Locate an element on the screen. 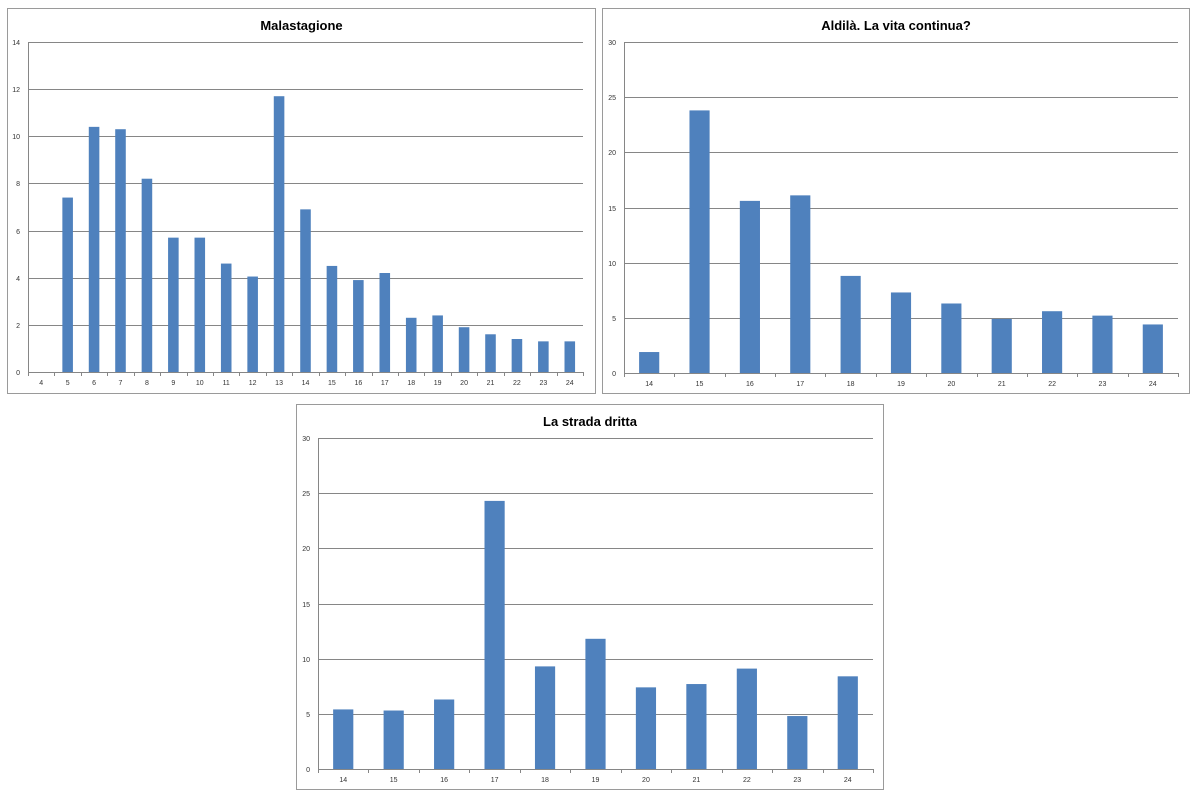 This screenshot has height=800, width=1200. x-tick-label: 12 is located at coordinates (253, 383).